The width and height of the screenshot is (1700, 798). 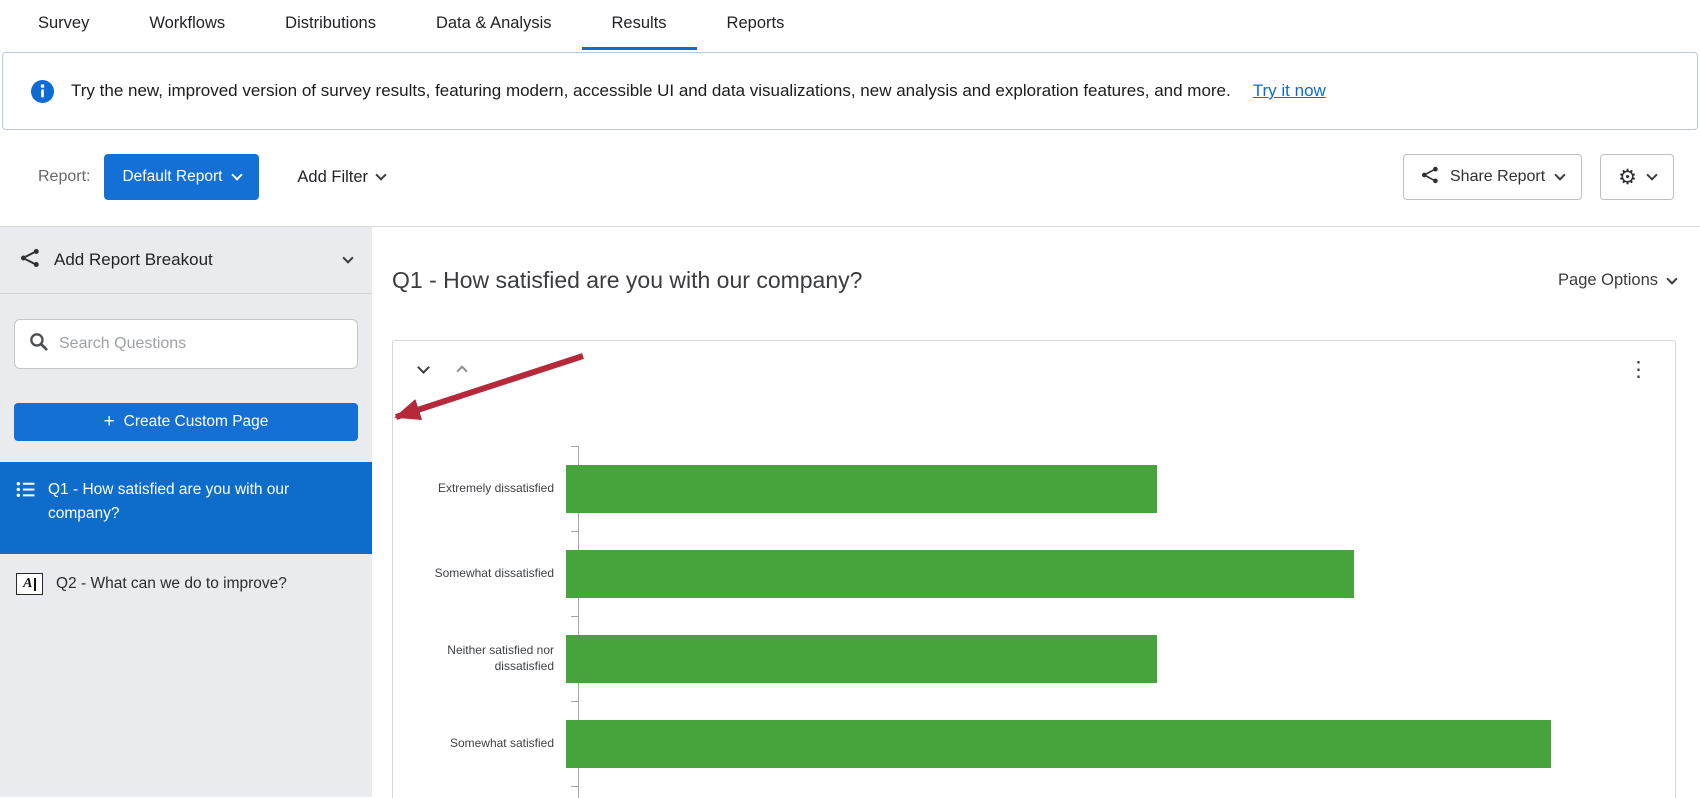 I want to click on gear-icon: ⚙, so click(x=1627, y=177).